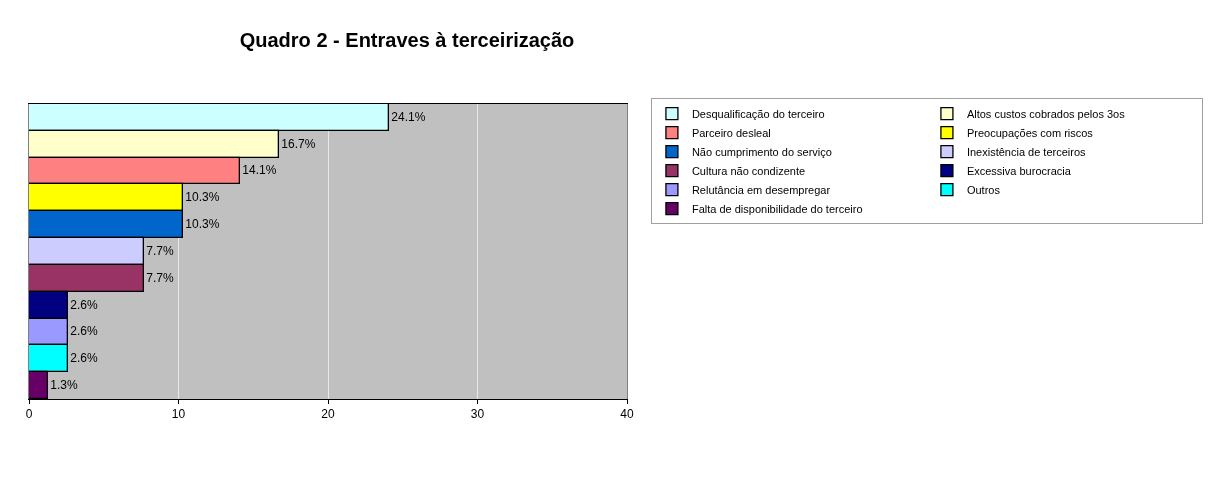  I want to click on legend-label: Falta de disponibilidade do terceiro, so click(777, 208).